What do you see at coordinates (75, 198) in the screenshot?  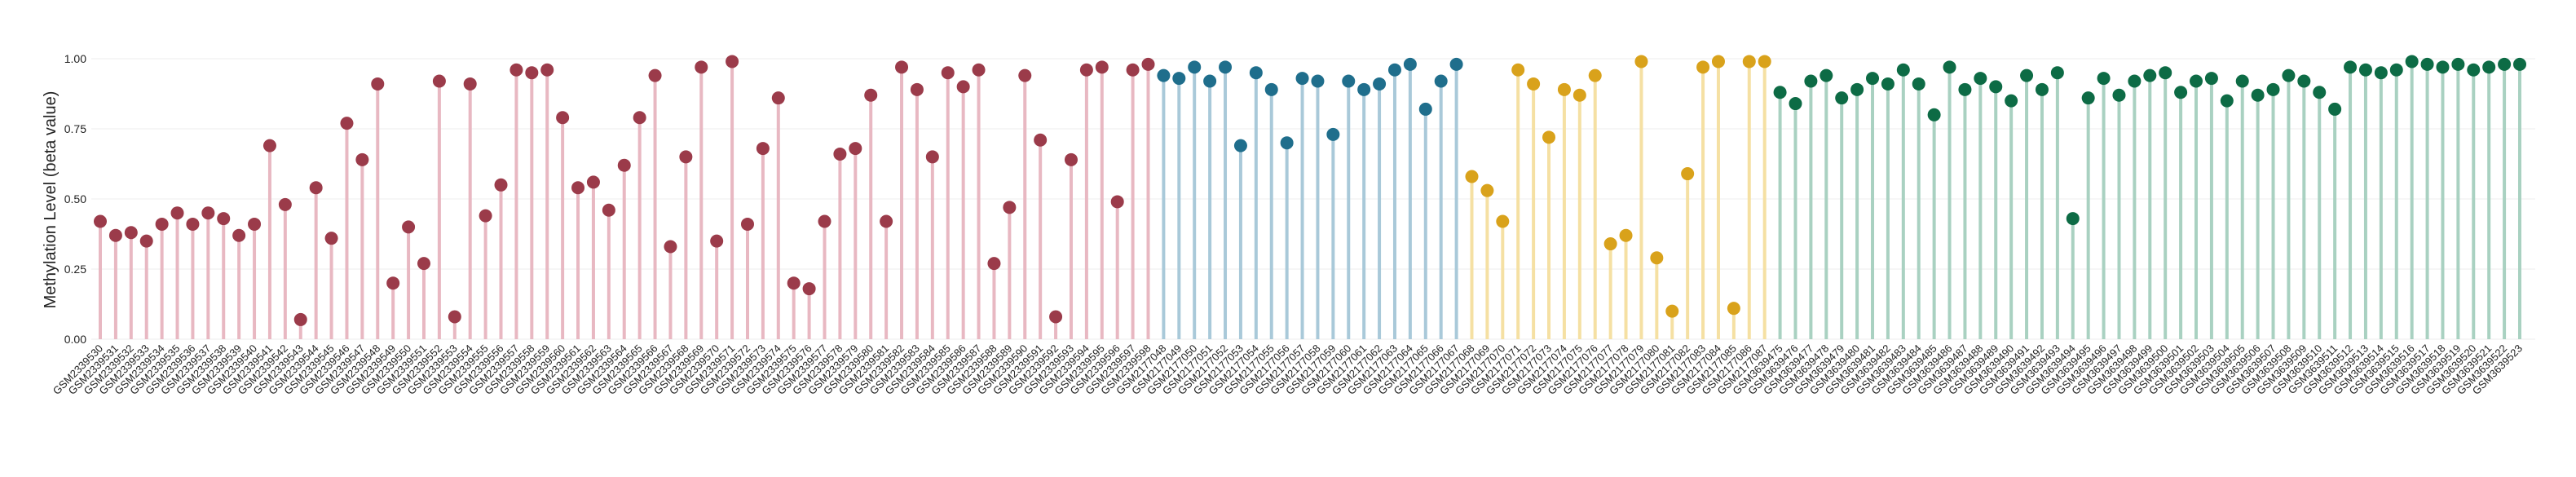 I see `y-tick-label: 0.50` at bounding box center [75, 198].